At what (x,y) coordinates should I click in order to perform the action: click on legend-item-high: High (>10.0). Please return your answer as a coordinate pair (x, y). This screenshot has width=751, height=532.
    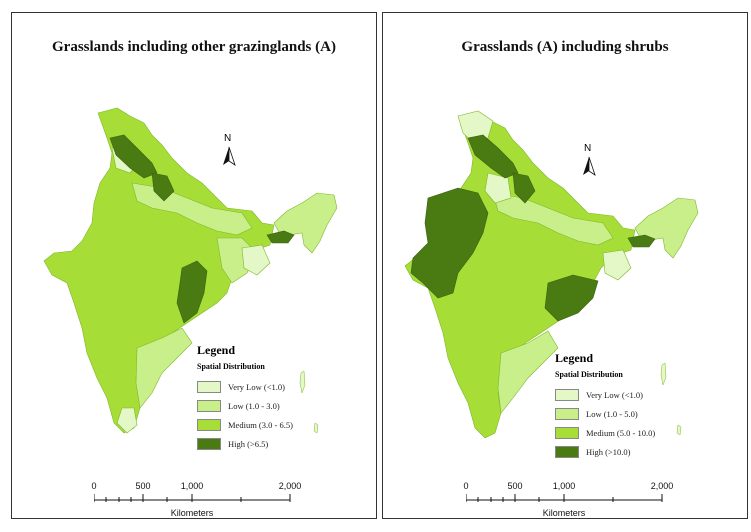
    Looking at the image, I should click on (605, 451).